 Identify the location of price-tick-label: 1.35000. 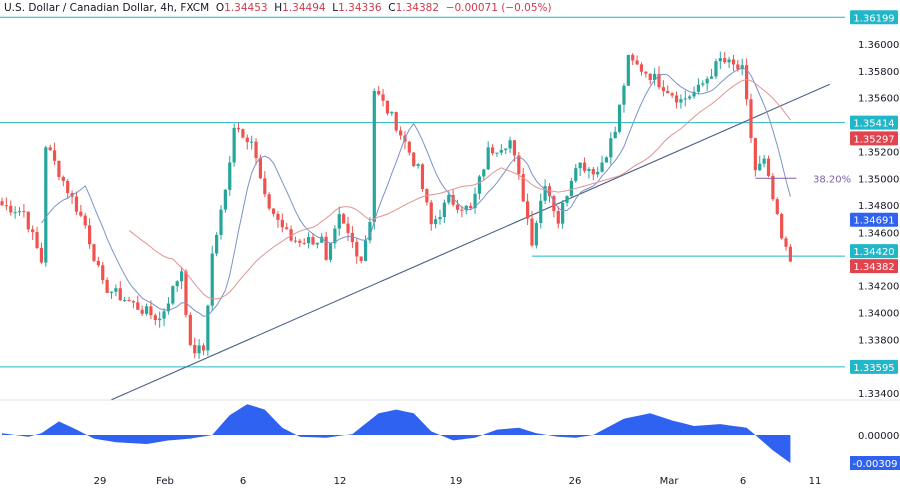
(878, 179).